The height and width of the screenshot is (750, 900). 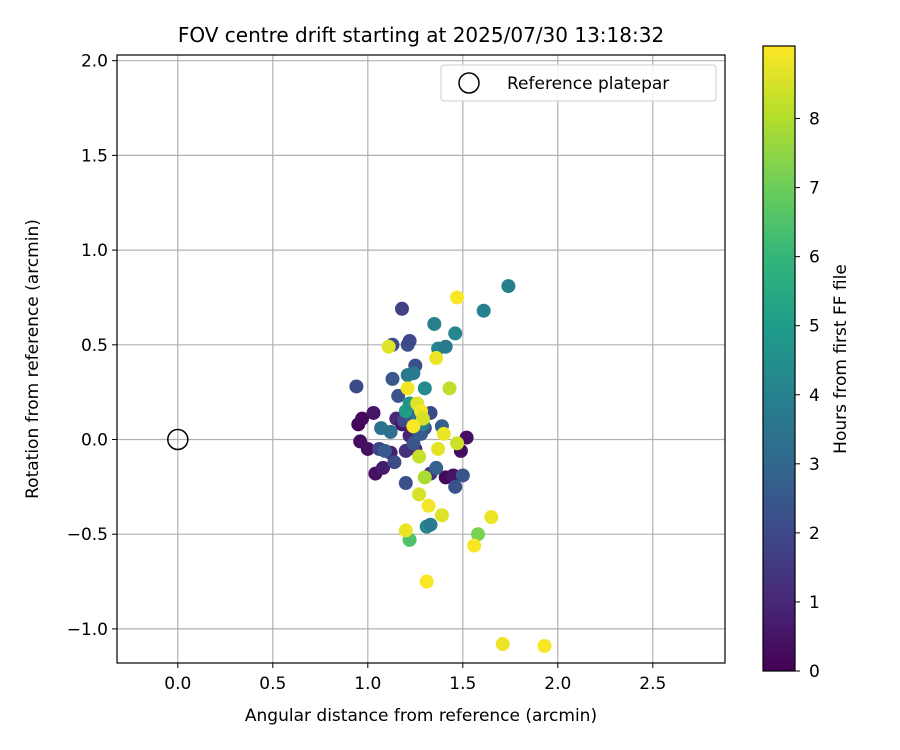 I want to click on y-axis-ticks: −1.0 −0.5 0.0 0.5 1.0 1.5 2.0, so click(x=92, y=346).